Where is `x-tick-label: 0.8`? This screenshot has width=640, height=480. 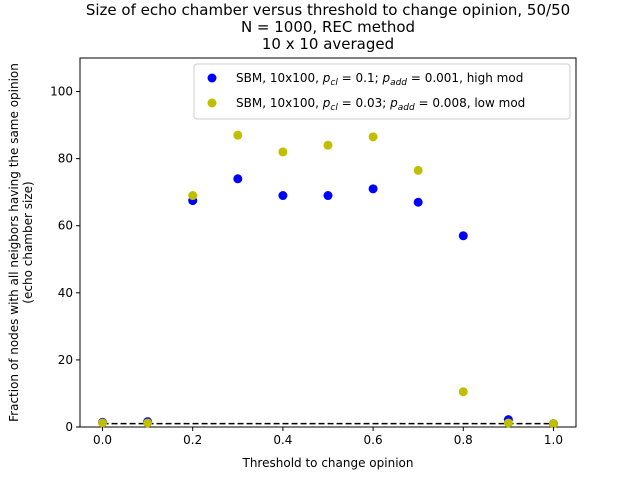 x-tick-label: 0.8 is located at coordinates (463, 440).